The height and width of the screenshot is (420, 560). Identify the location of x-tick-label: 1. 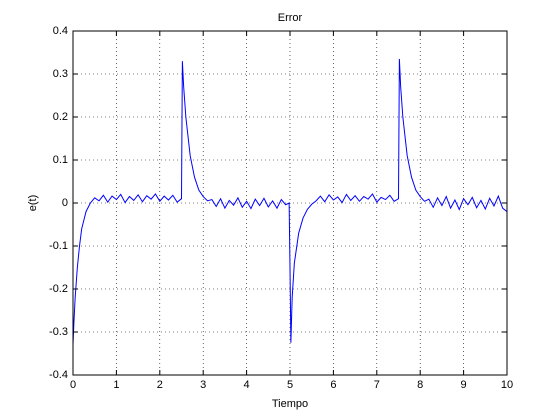
(116, 385).